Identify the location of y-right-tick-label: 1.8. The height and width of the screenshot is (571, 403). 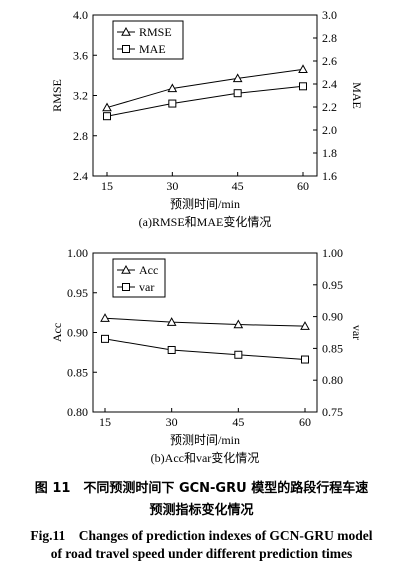
(329, 153).